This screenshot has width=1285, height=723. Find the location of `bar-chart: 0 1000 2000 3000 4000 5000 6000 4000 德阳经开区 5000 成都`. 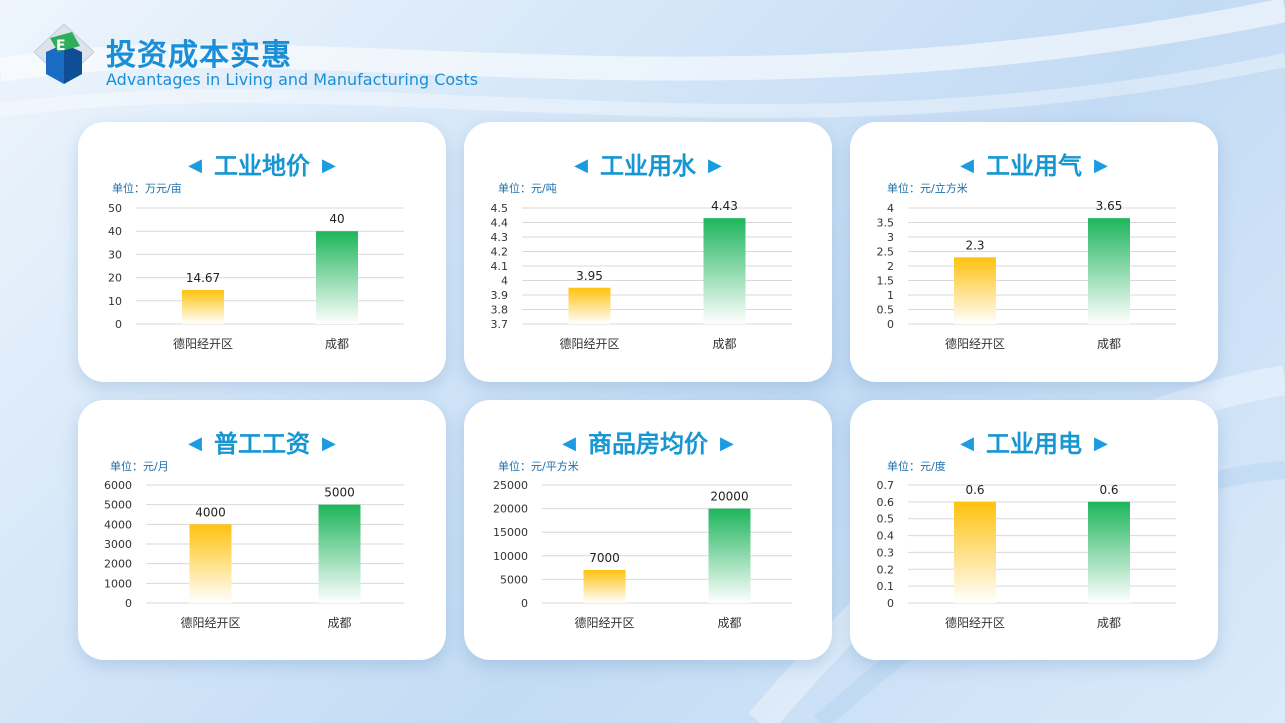

bar-chart: 0 1000 2000 3000 4000 5000 6000 4000 德阳经开区 5000 成都 is located at coordinates (254, 554).